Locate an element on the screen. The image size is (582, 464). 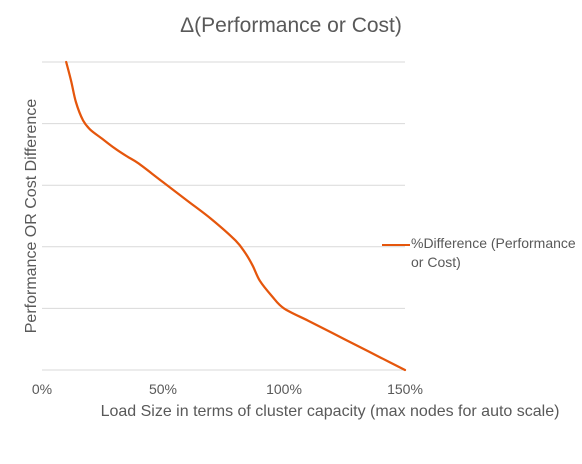
chart-title: Δ(Performance or Cost) is located at coordinates (291, 25).